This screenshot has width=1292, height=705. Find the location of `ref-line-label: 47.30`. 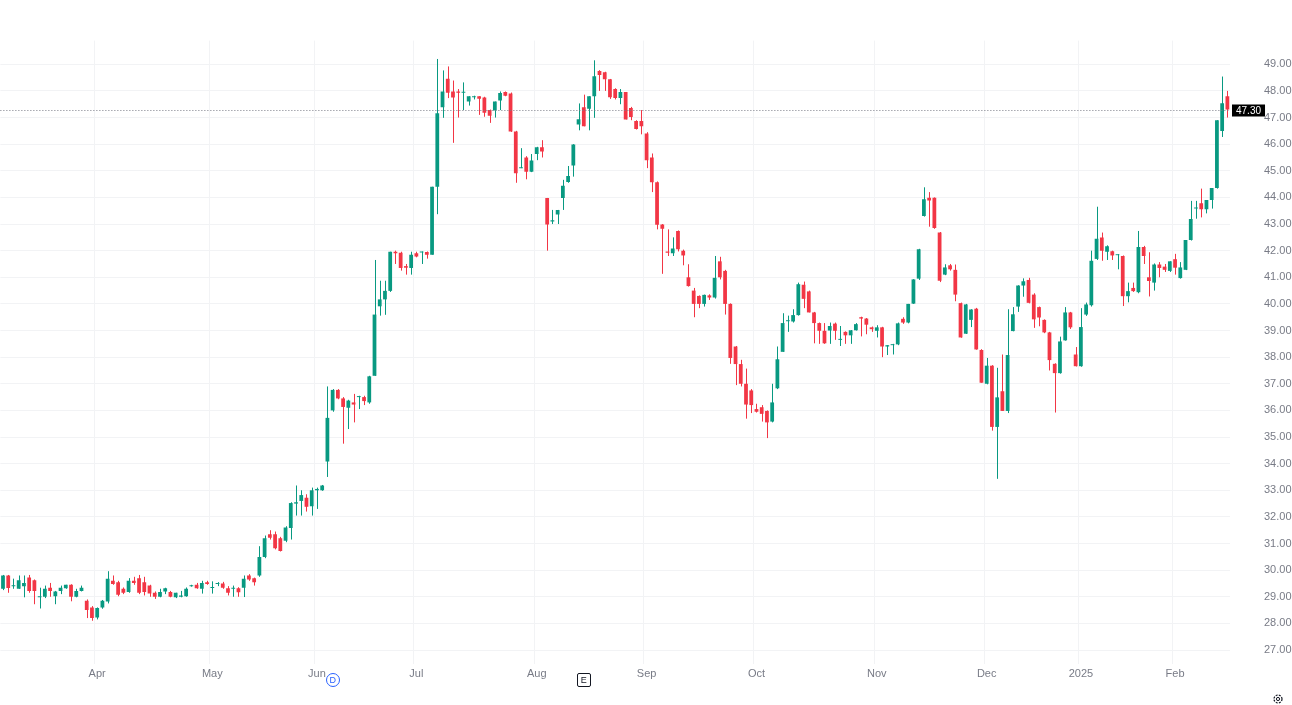

ref-line-label: 47.30 is located at coordinates (1249, 110).